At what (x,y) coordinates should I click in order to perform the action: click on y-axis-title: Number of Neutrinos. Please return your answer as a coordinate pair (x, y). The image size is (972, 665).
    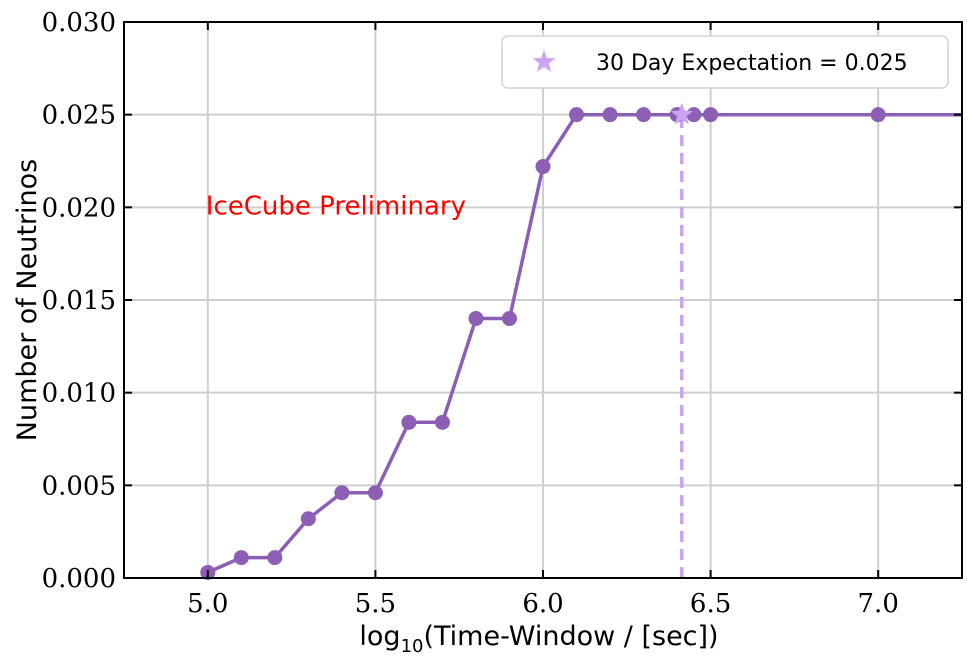
    Looking at the image, I should click on (27, 300).